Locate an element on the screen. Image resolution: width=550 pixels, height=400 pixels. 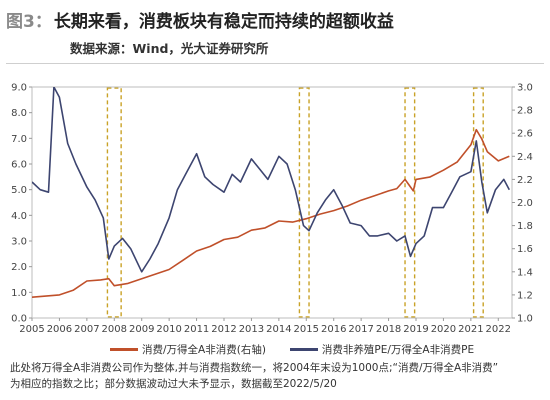
right-axis-tick-label: 1.4 is located at coordinates (525, 272).